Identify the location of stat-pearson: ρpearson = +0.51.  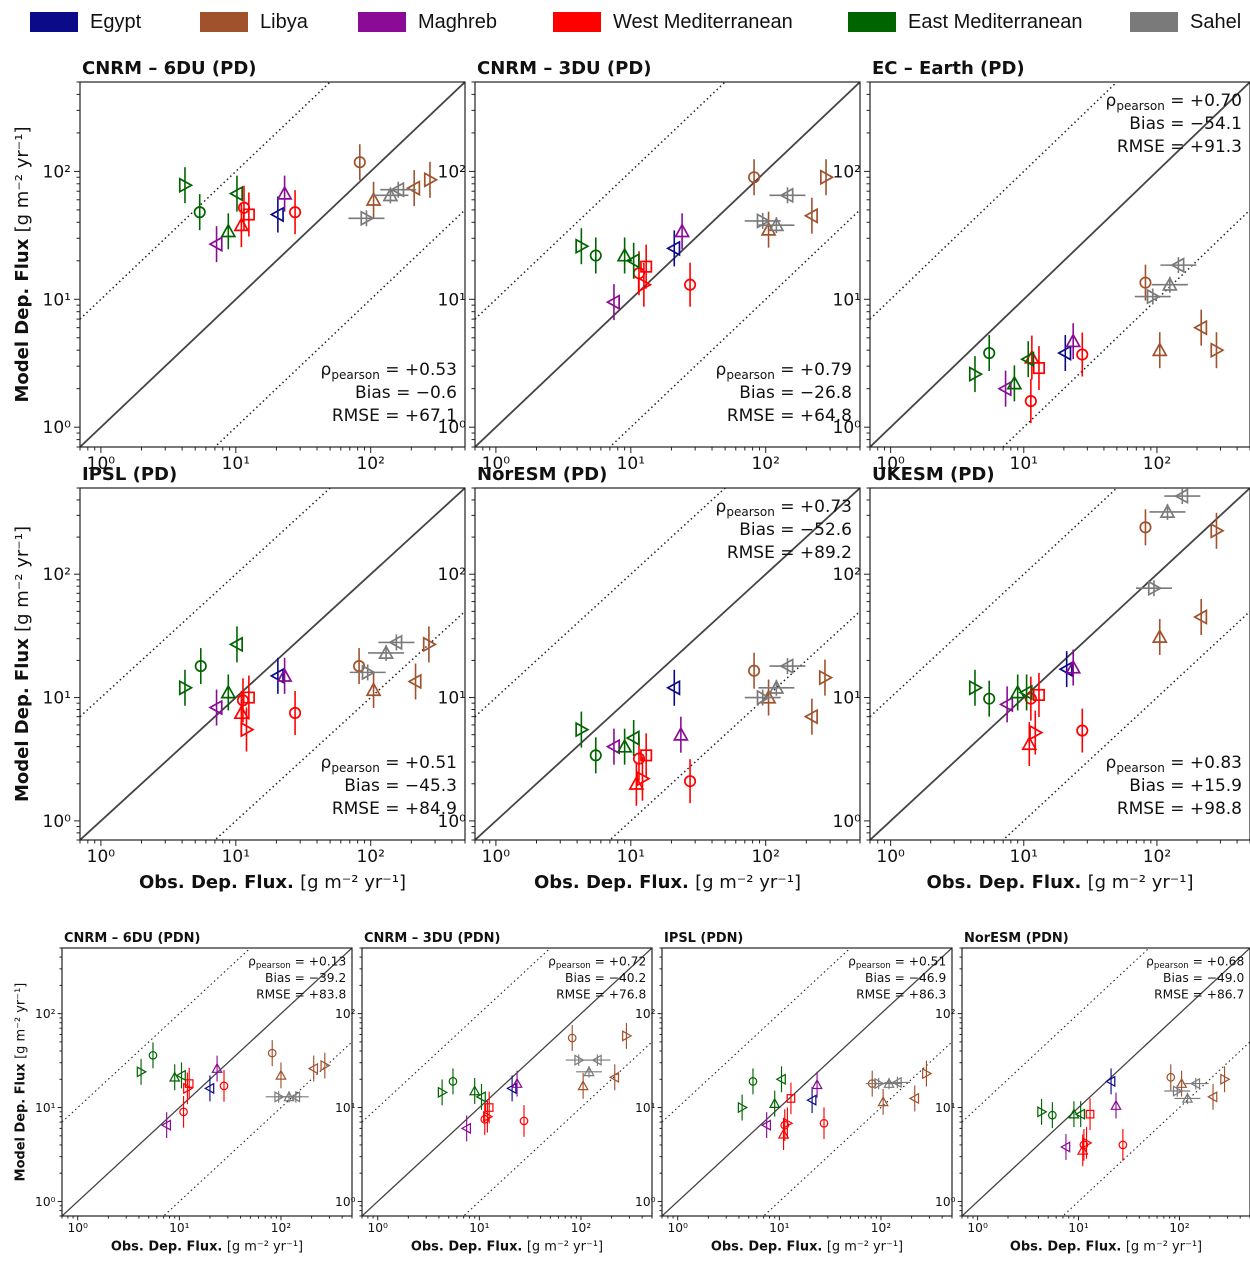
(897, 962).